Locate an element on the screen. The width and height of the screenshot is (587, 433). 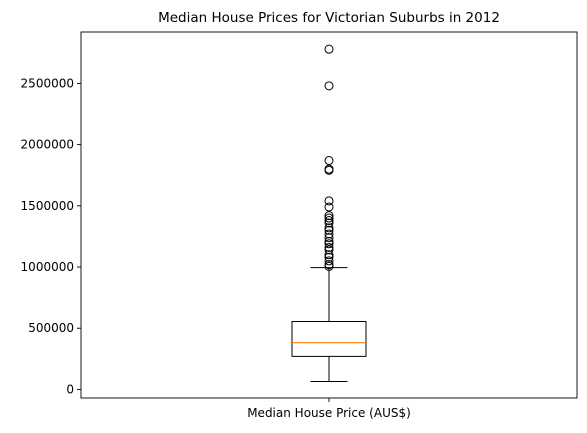
outlier-group is located at coordinates (329, 157).